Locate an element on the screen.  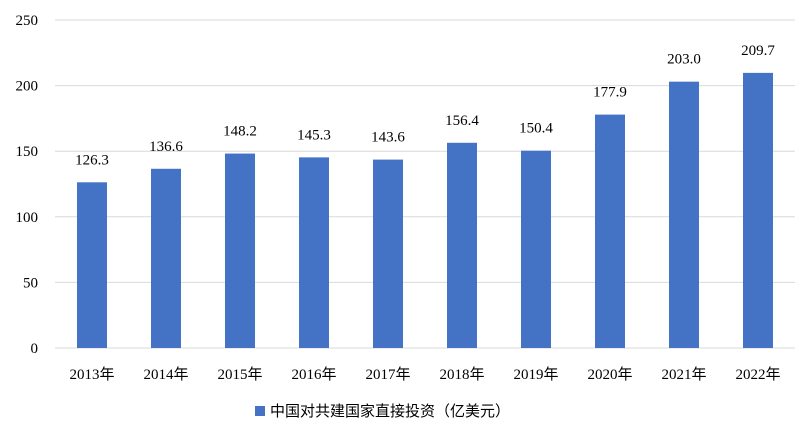
legend: 中国对共建国家直接投资（亿美元） is located at coordinates (382, 411).